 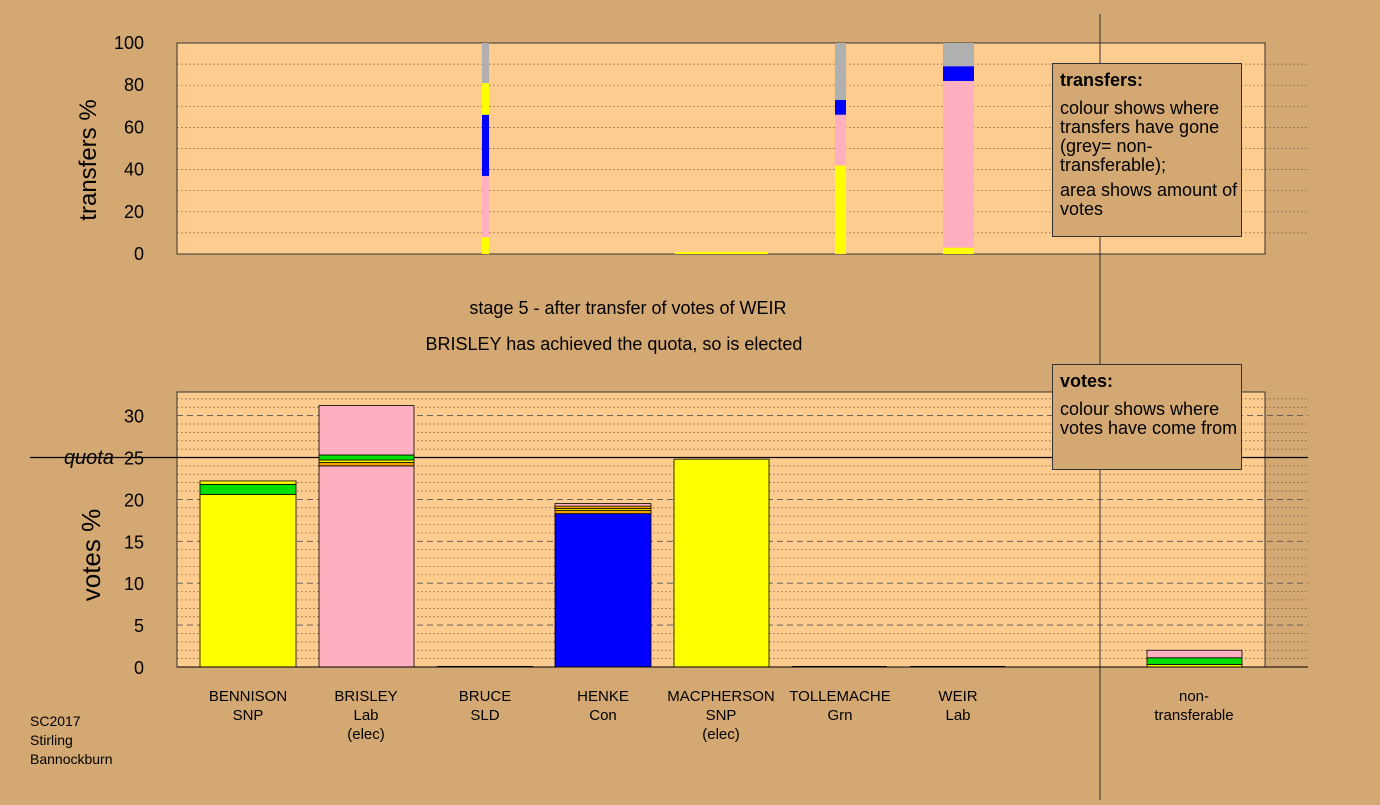 I want to click on transfer-segment-tollemache-lab, so click(x=840, y=140).